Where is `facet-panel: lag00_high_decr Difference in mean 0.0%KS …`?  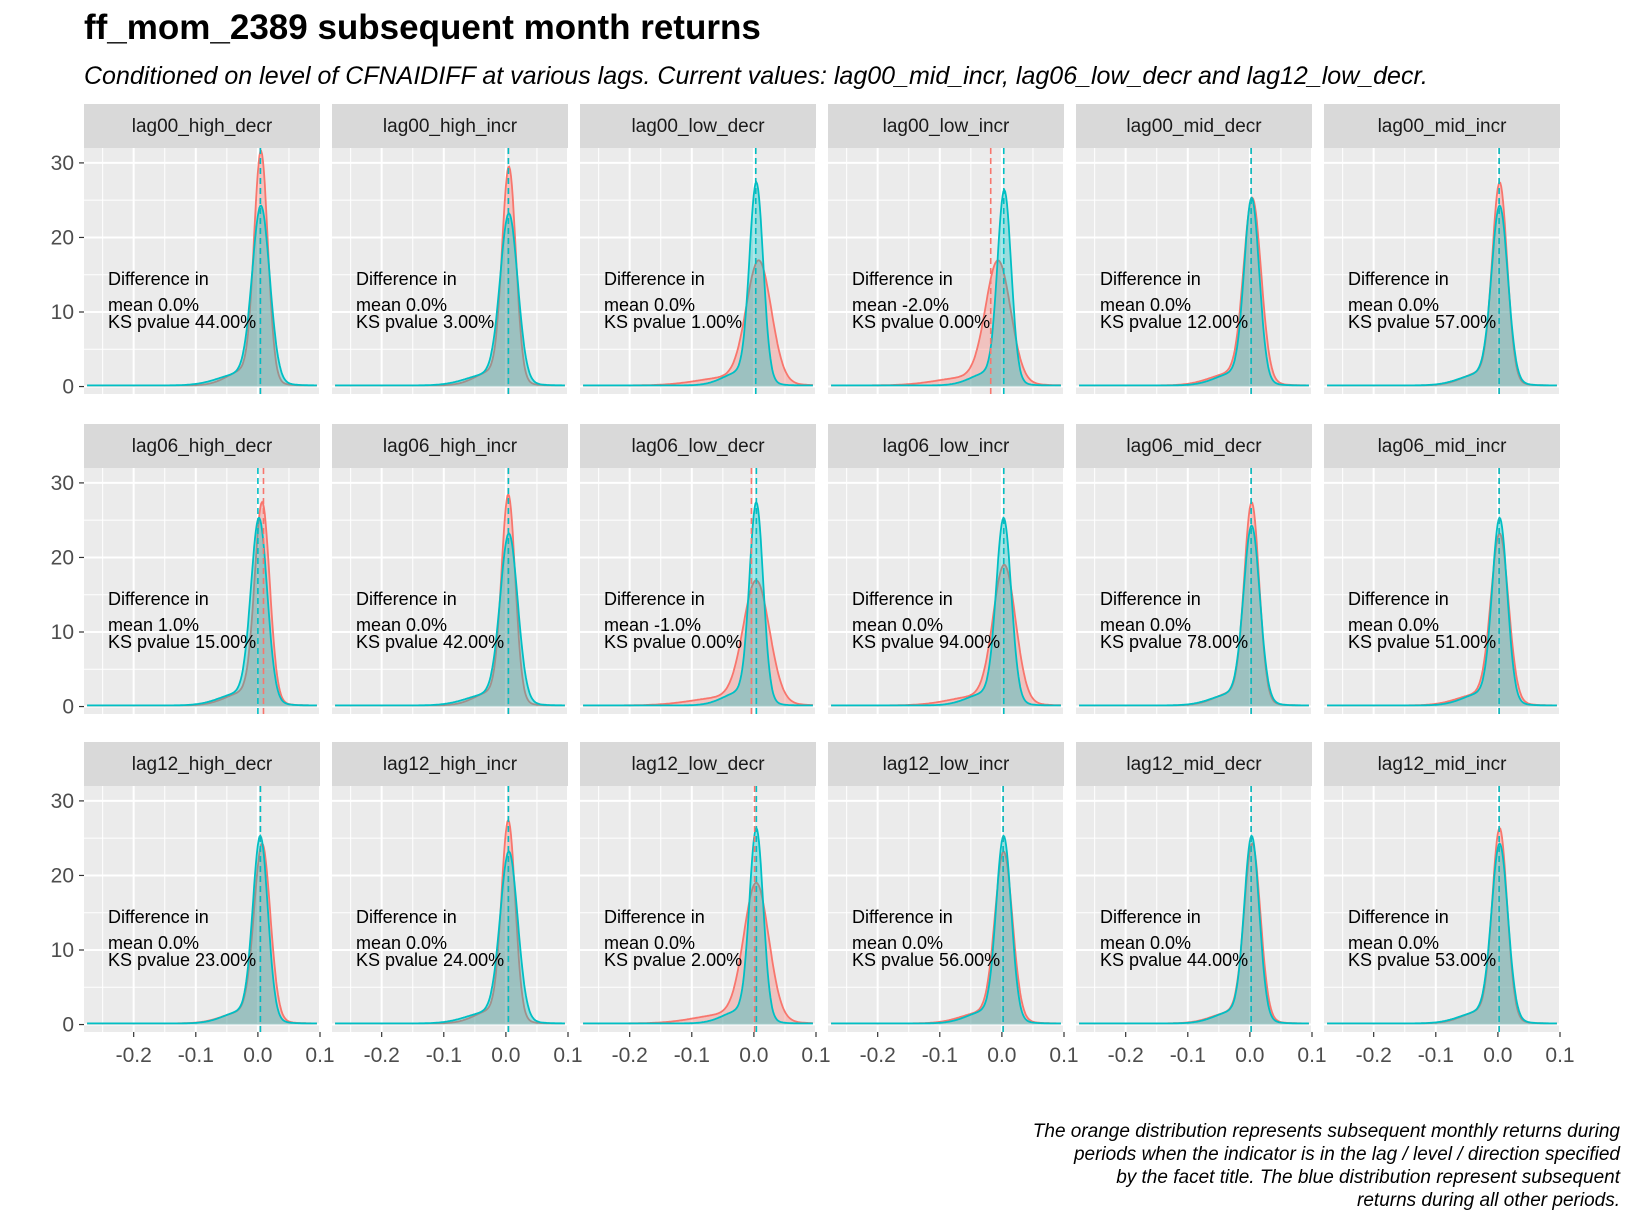 facet-panel: lag00_high_decr Difference in mean 0.0%KS … is located at coordinates (186, 251).